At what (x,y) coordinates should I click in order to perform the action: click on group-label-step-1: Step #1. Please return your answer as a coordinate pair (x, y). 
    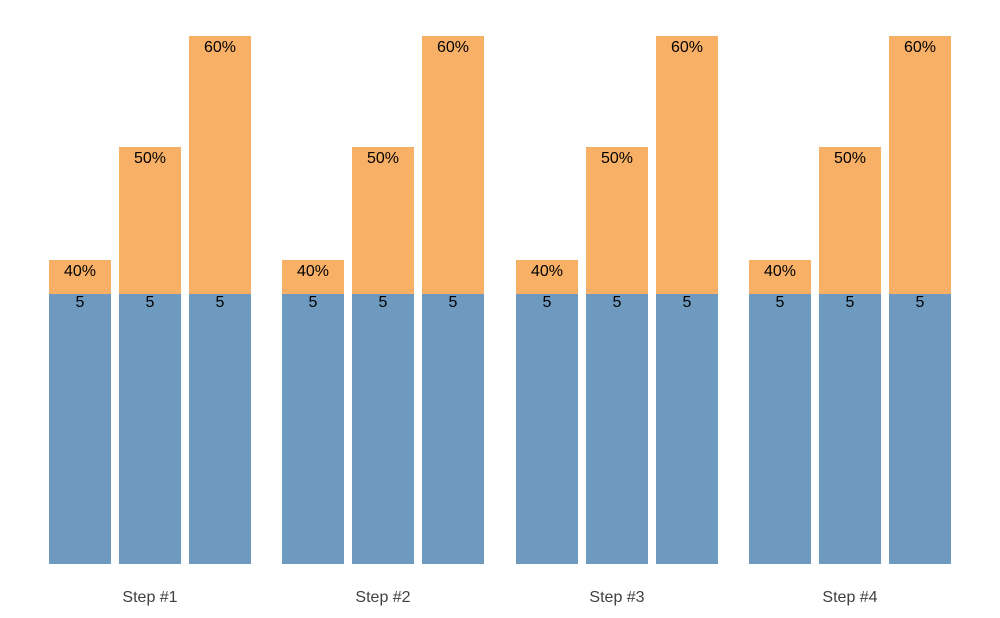
    Looking at the image, I should click on (150, 597).